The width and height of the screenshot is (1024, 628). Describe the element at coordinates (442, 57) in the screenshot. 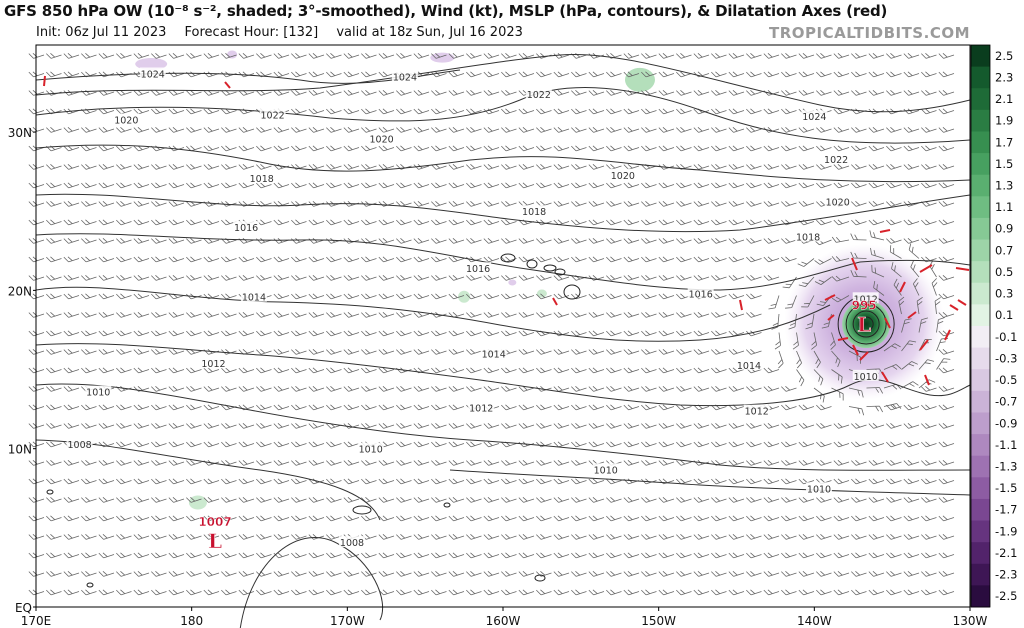

I see `ow-negative-blob` at that location.